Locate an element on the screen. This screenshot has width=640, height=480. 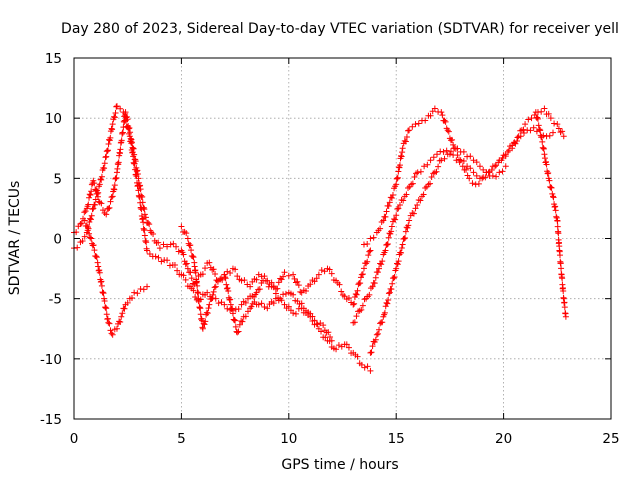
y-tick-label: 5 is located at coordinates (57, 179).